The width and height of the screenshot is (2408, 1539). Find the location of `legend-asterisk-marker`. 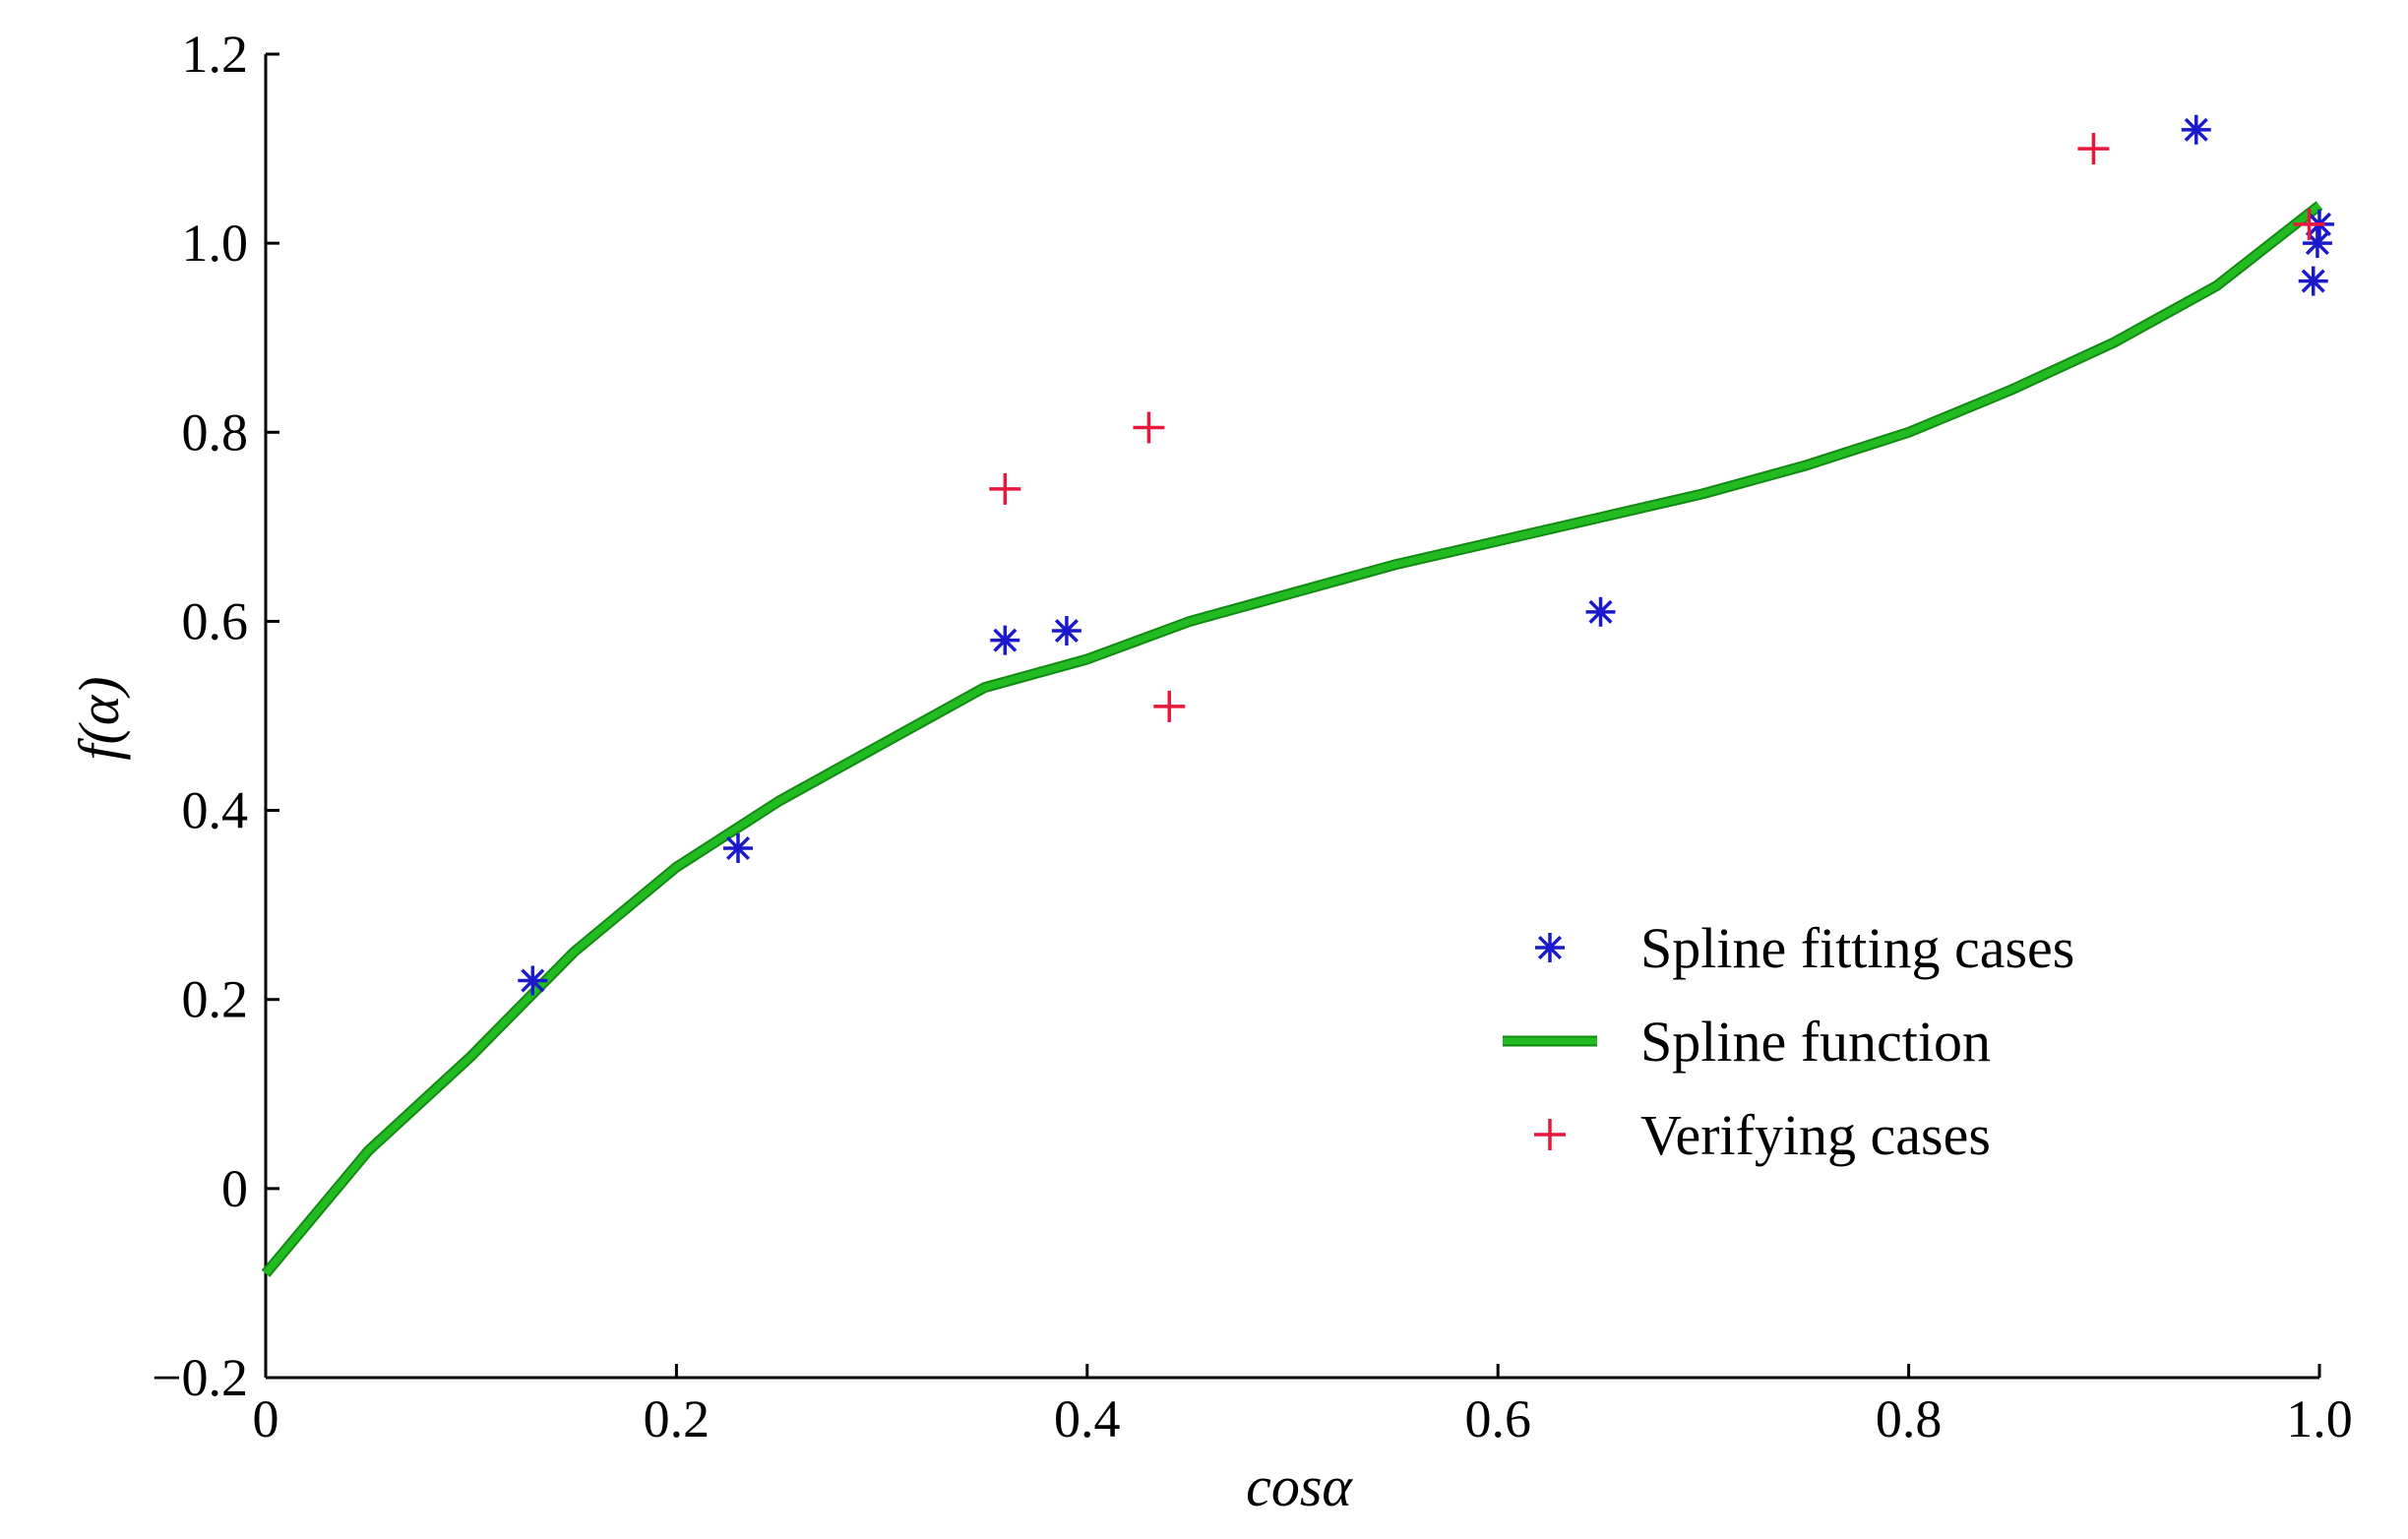

legend-asterisk-marker is located at coordinates (1550, 947).